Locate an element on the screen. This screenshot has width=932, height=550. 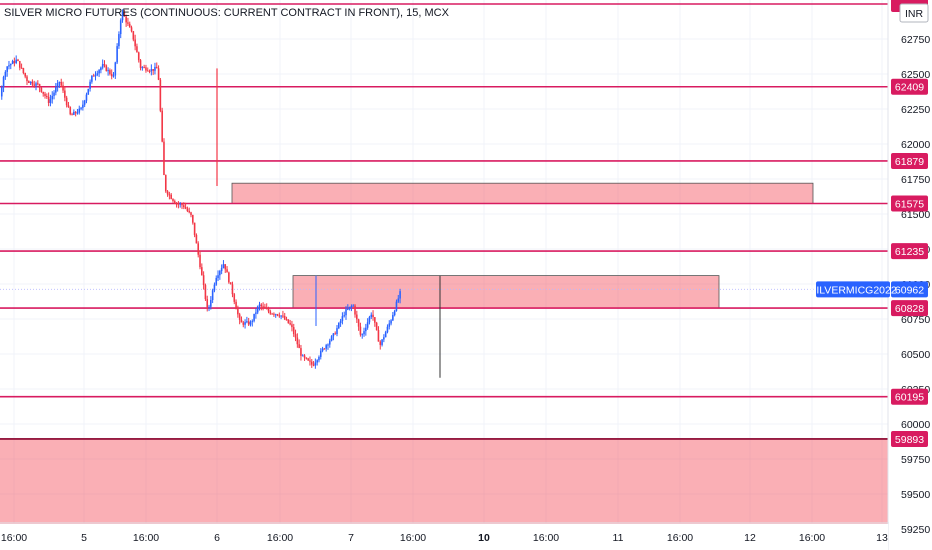
x-tick-label: 12 is located at coordinates (750, 538).